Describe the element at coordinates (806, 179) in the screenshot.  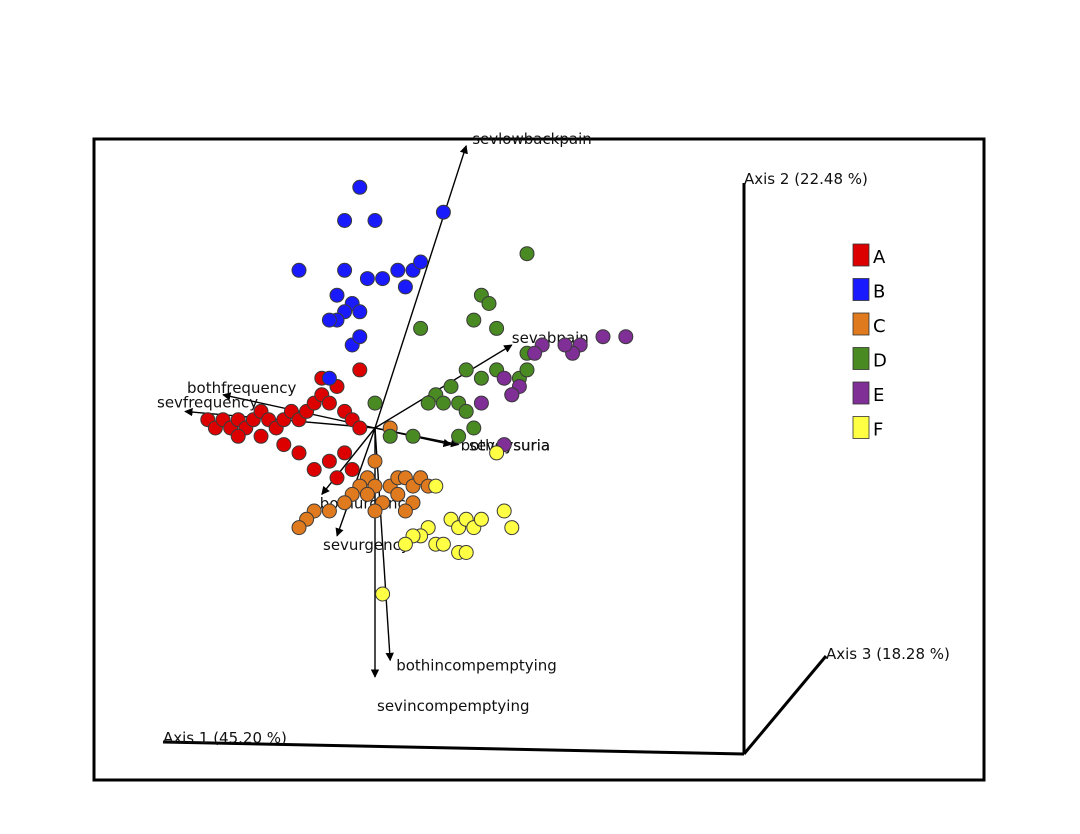
I see `axis-2-label: Axis 2 (22.48 %)` at that location.